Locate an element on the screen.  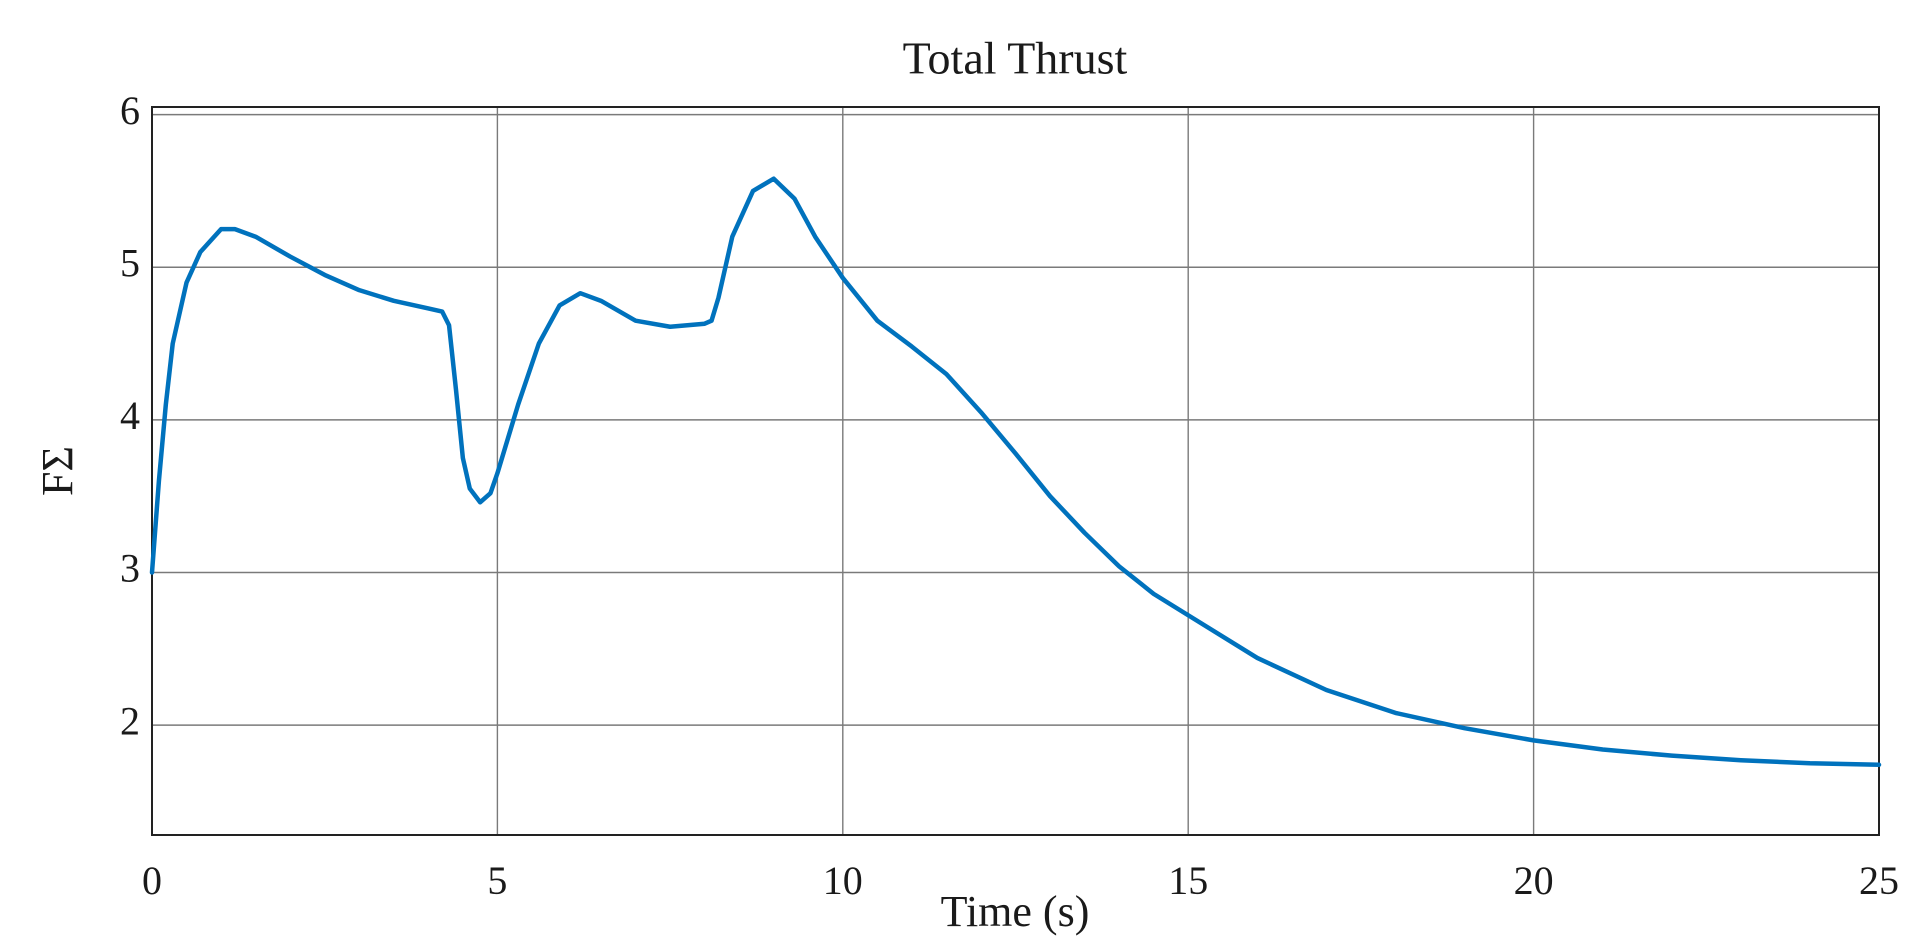
y-tick-label: 4 is located at coordinates (130, 415).